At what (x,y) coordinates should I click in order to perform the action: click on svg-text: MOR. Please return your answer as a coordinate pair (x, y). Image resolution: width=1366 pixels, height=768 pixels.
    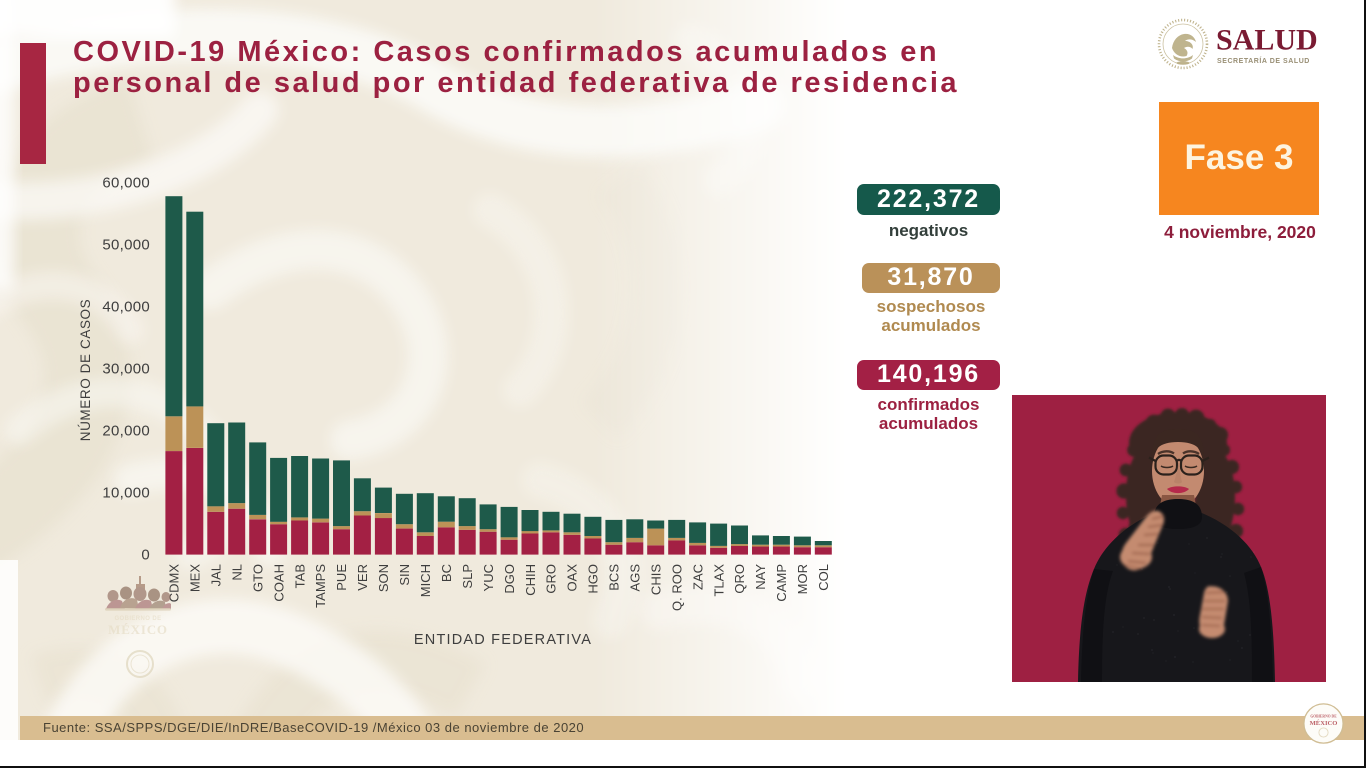
    Looking at the image, I should click on (802, 579).